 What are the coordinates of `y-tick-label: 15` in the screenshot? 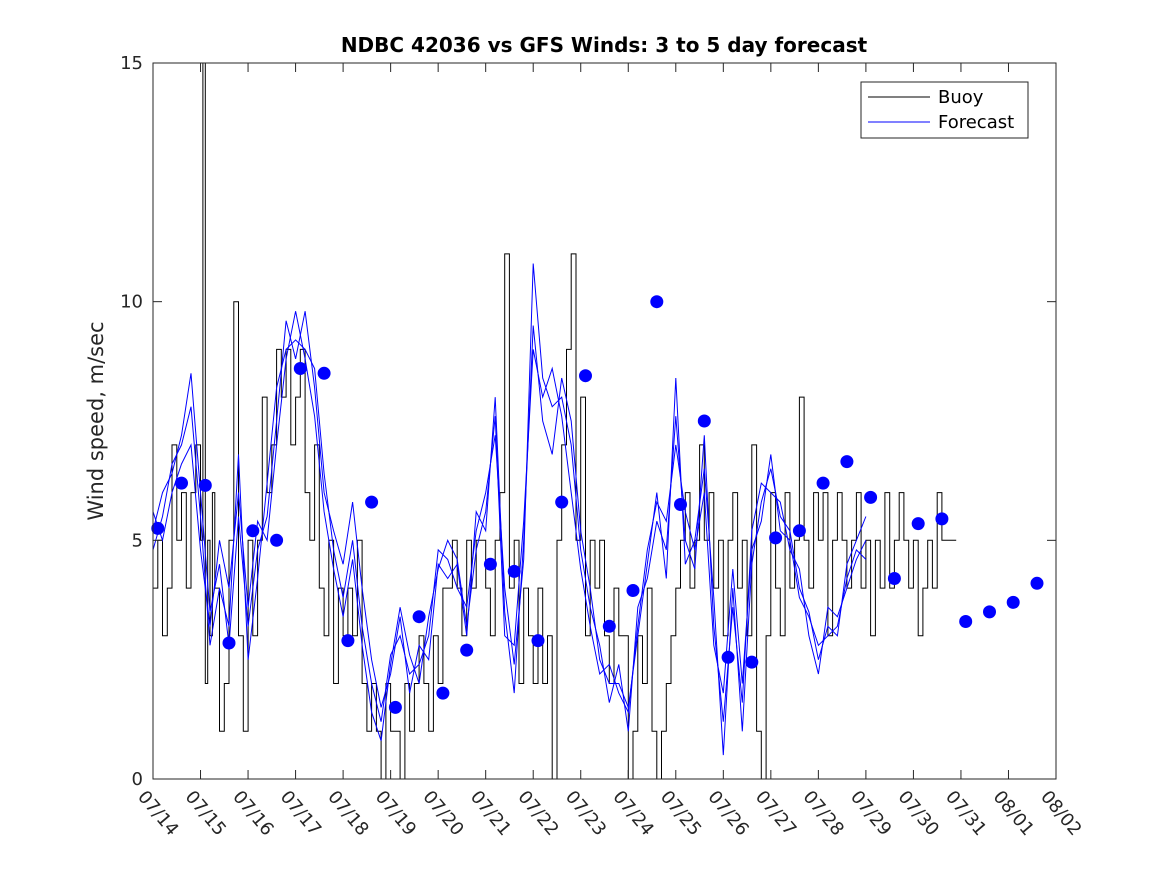 It's located at (131, 63).